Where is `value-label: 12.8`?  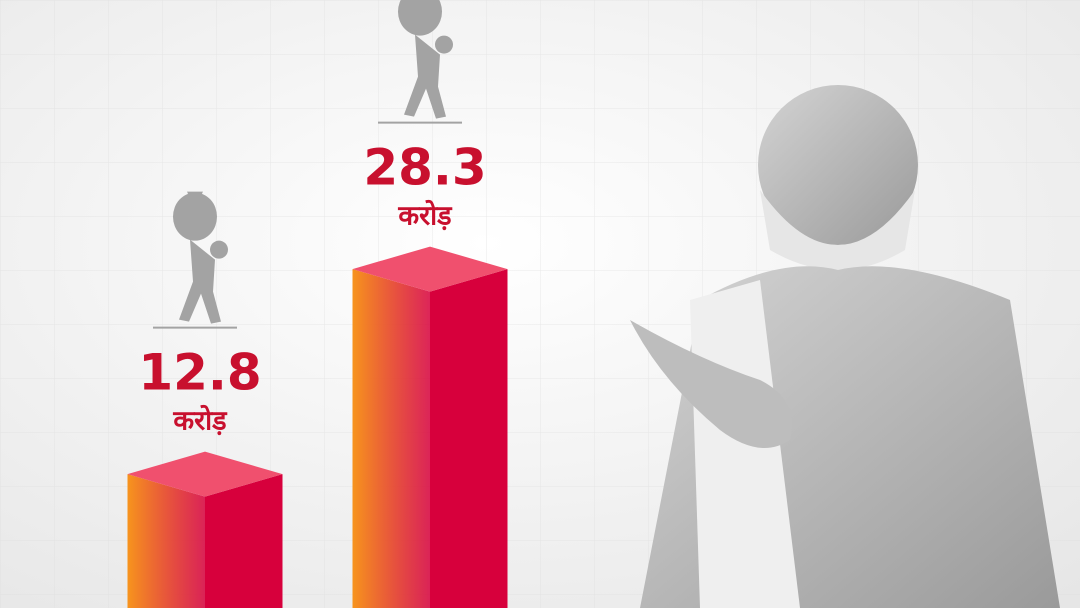
value-label: 12.8 is located at coordinates (199, 373).